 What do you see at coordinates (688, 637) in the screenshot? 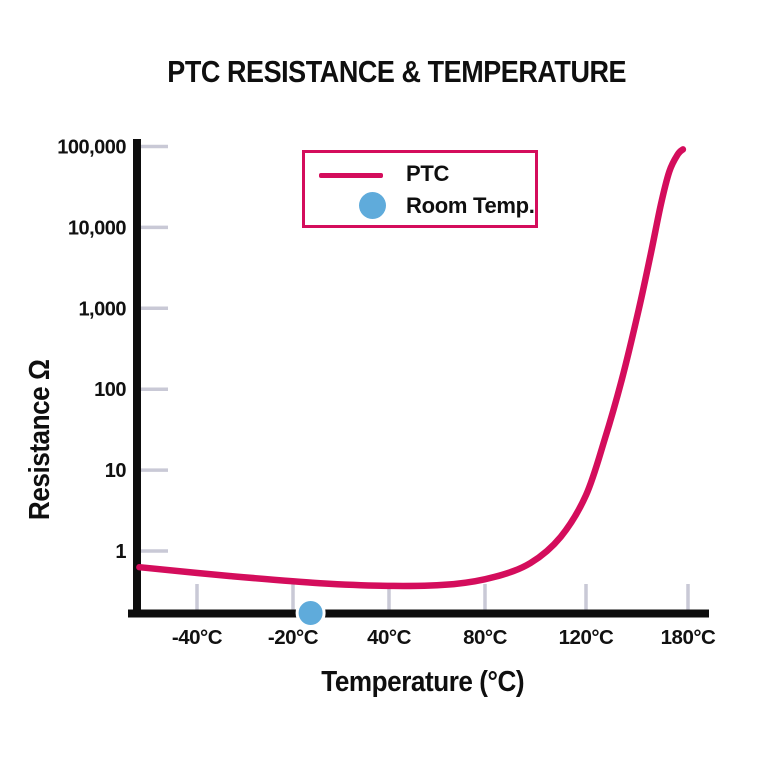
I see `x-tick-label: 180°C` at bounding box center [688, 637].